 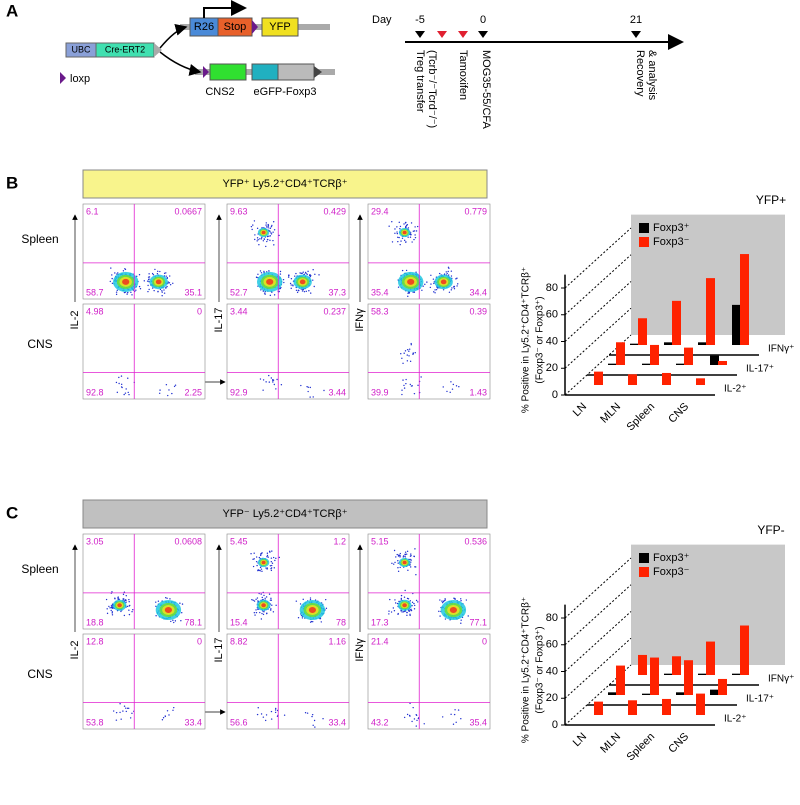 I want to click on event-label: Tamoxifen, so click(x=463, y=75).